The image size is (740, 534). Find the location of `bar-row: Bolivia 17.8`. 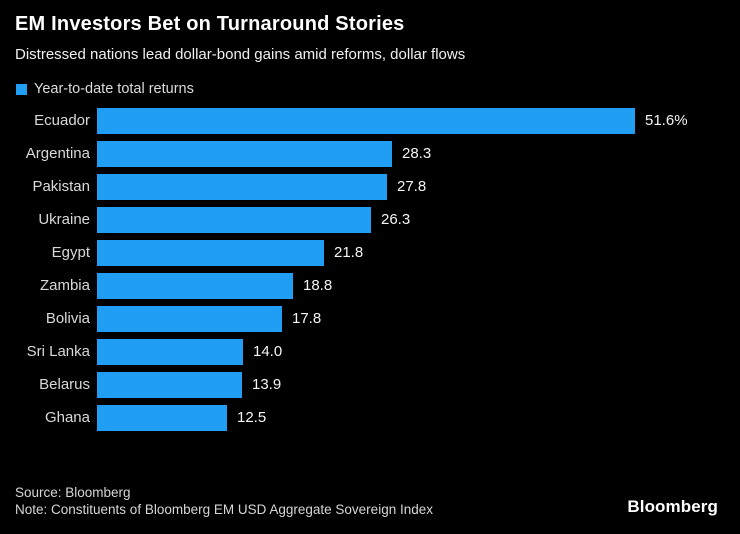

bar-row: Bolivia 17.8 is located at coordinates (370, 318).